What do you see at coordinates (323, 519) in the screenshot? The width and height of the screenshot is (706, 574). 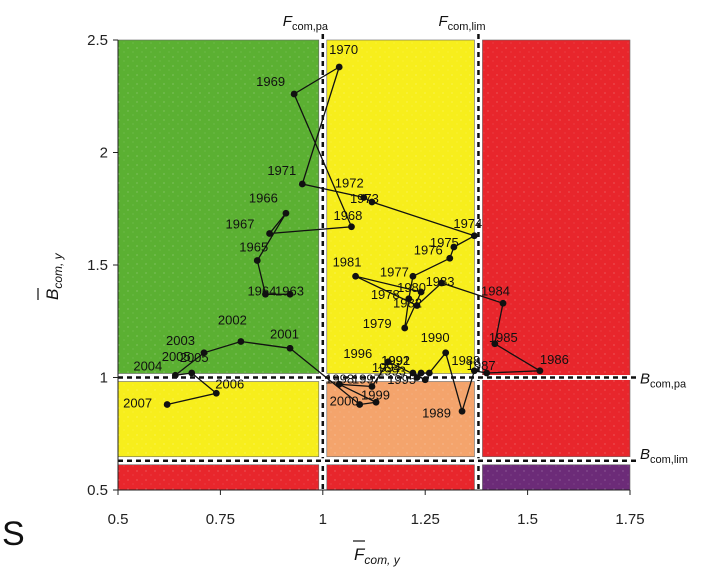 I see `x-tick-label: 1` at bounding box center [323, 519].